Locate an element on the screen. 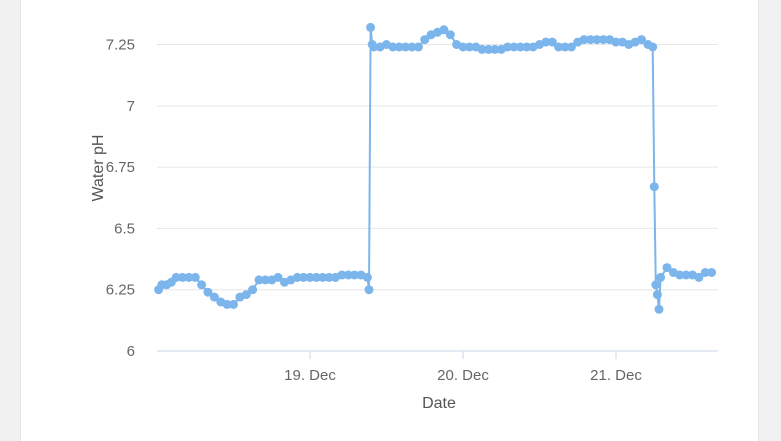 The image size is (781, 441). y-tick-label: 6.25 is located at coordinates (120, 290).